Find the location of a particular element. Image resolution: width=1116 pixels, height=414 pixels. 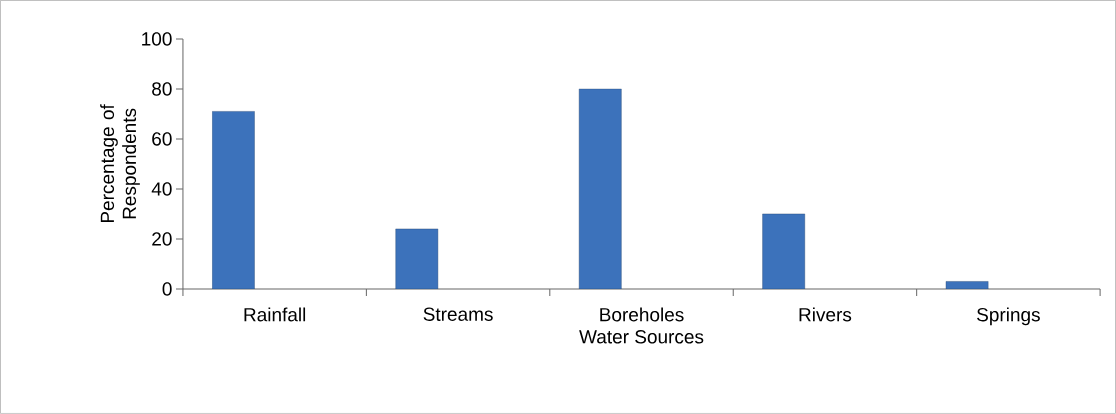

x-axis-title: Water Sources is located at coordinates (641, 337).